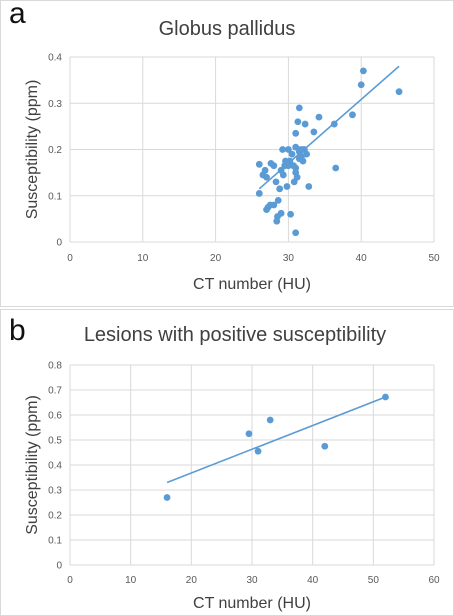 This screenshot has width=454, height=616. Describe the element at coordinates (55, 391) in the screenshot. I see `y-tick-label: 0.7` at that location.